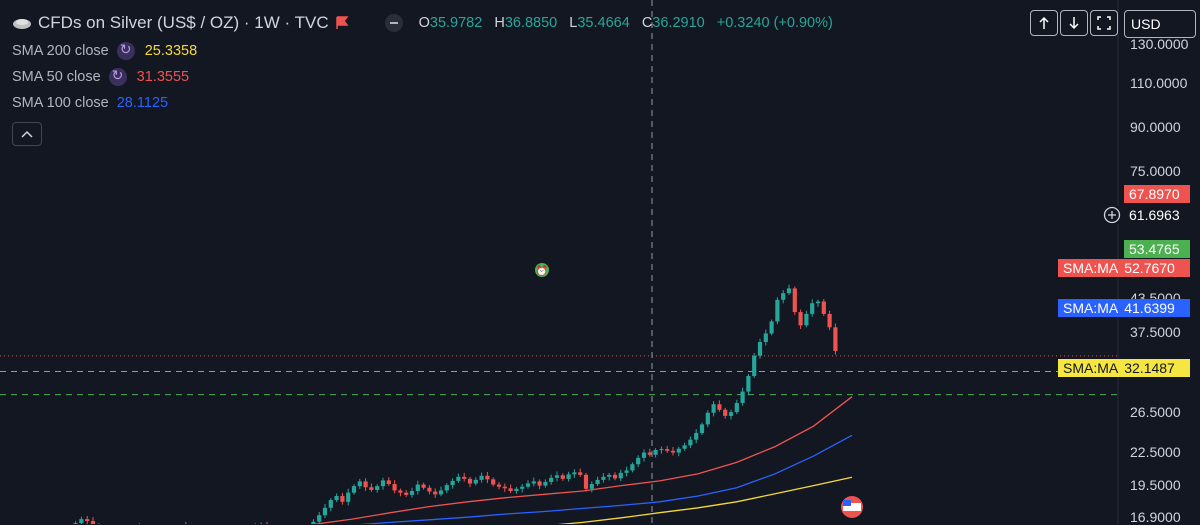 This screenshot has width=1200, height=525. I want to click on y-tick: 16.9000, so click(1155, 517).